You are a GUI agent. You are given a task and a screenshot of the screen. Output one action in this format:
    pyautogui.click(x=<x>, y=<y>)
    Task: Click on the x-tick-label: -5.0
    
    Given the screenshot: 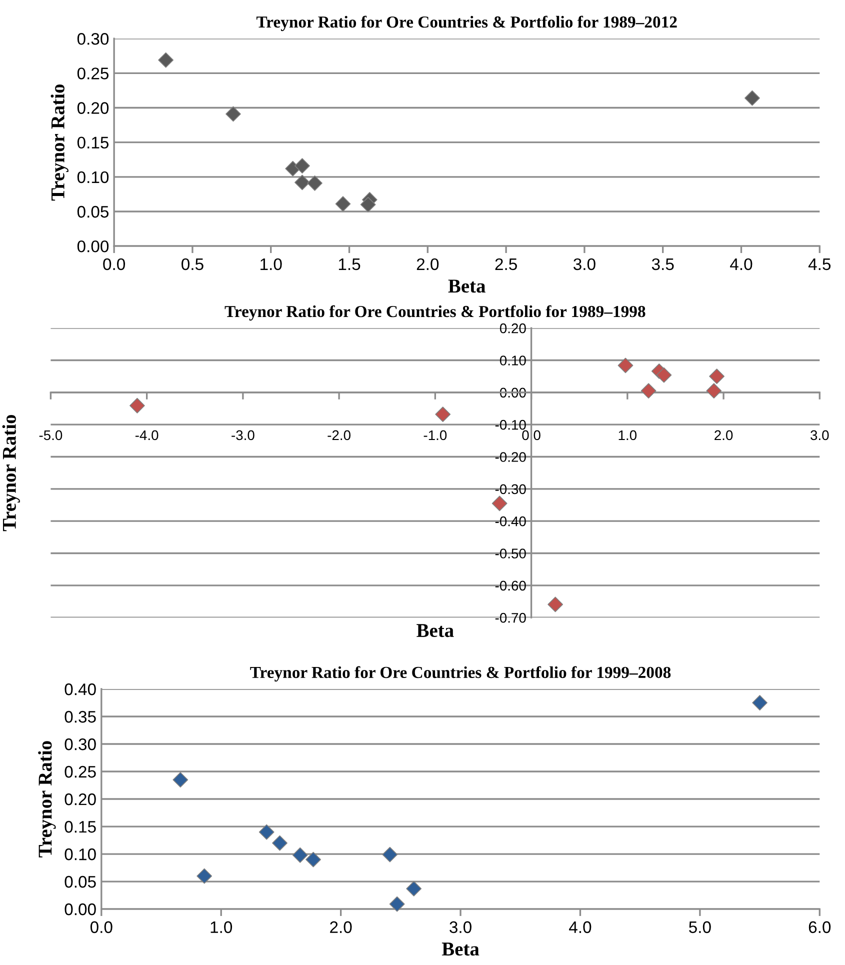 What is the action you would take?
    pyautogui.click(x=50, y=435)
    